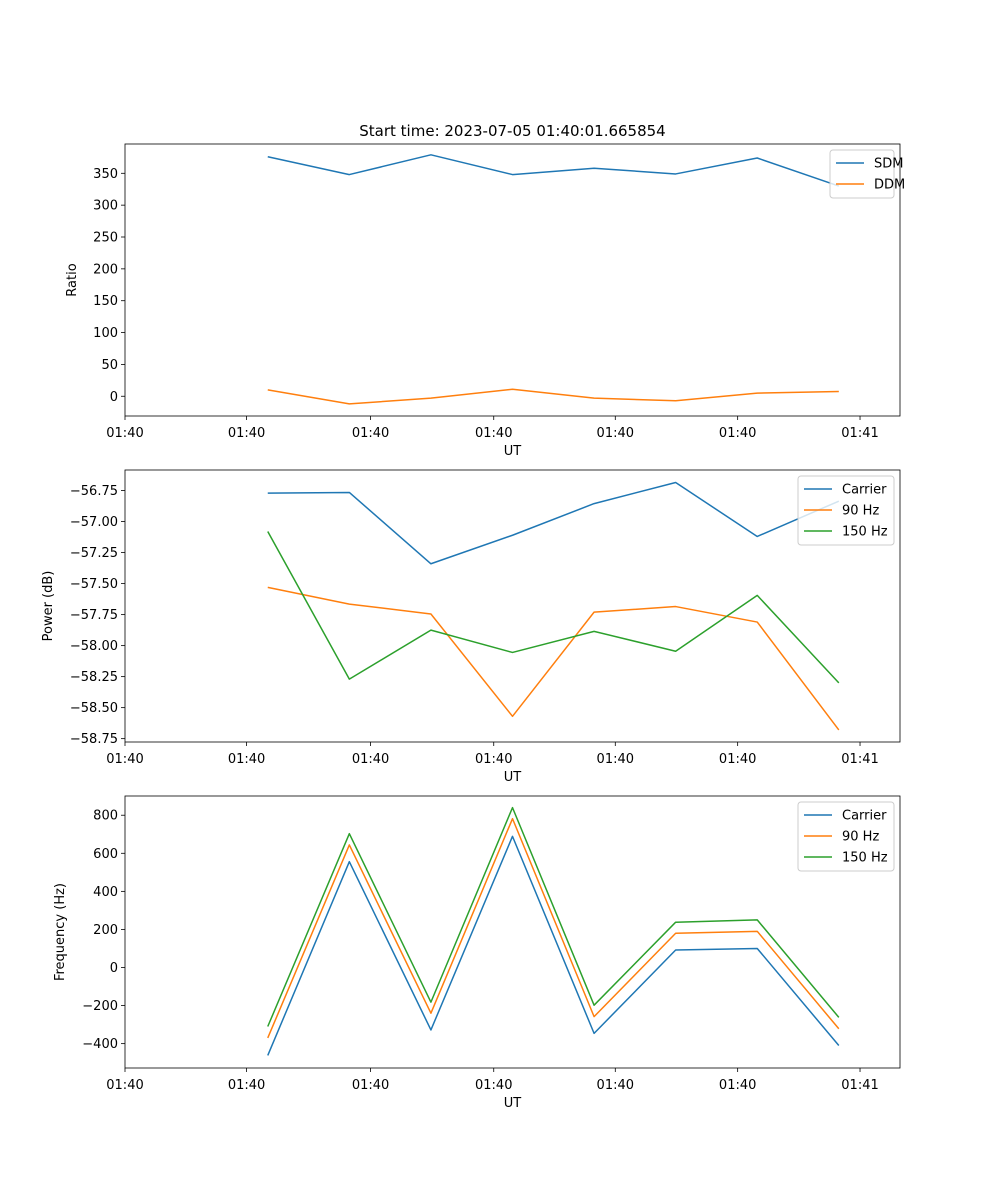  What do you see at coordinates (72, 279) in the screenshot?
I see `y-axis-label: Ratio` at bounding box center [72, 279].